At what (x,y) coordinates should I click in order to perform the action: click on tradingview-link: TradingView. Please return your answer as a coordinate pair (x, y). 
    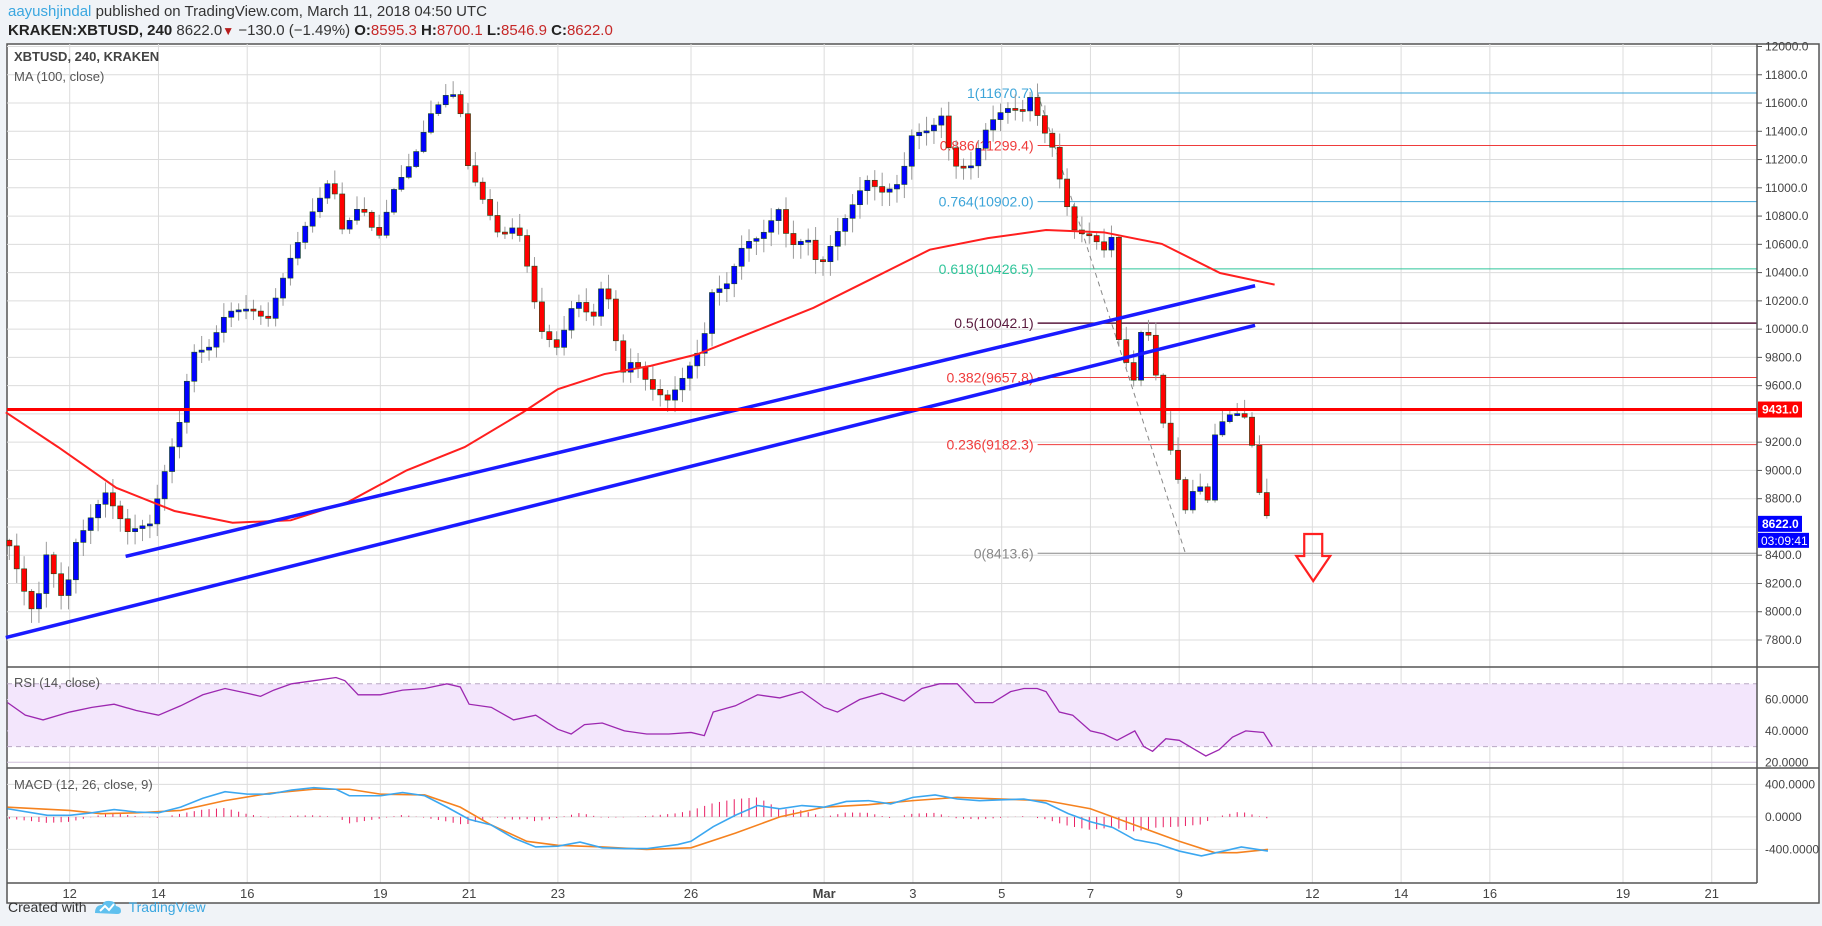
    Looking at the image, I should click on (167, 907).